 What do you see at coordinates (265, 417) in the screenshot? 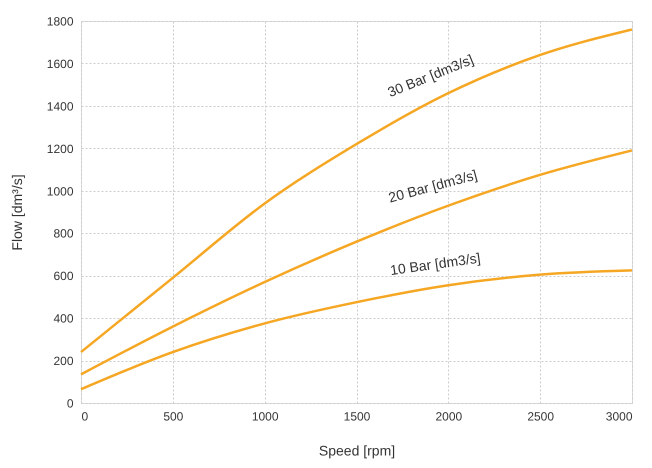
I see `x-tick-label: 1000` at bounding box center [265, 417].